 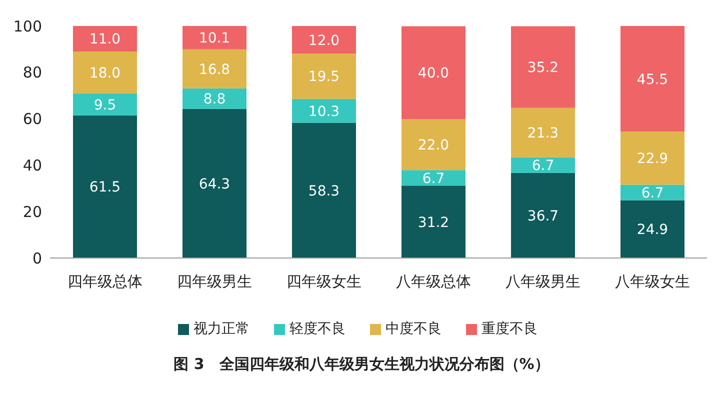 I want to click on data-label: 10.1, so click(x=214, y=38).